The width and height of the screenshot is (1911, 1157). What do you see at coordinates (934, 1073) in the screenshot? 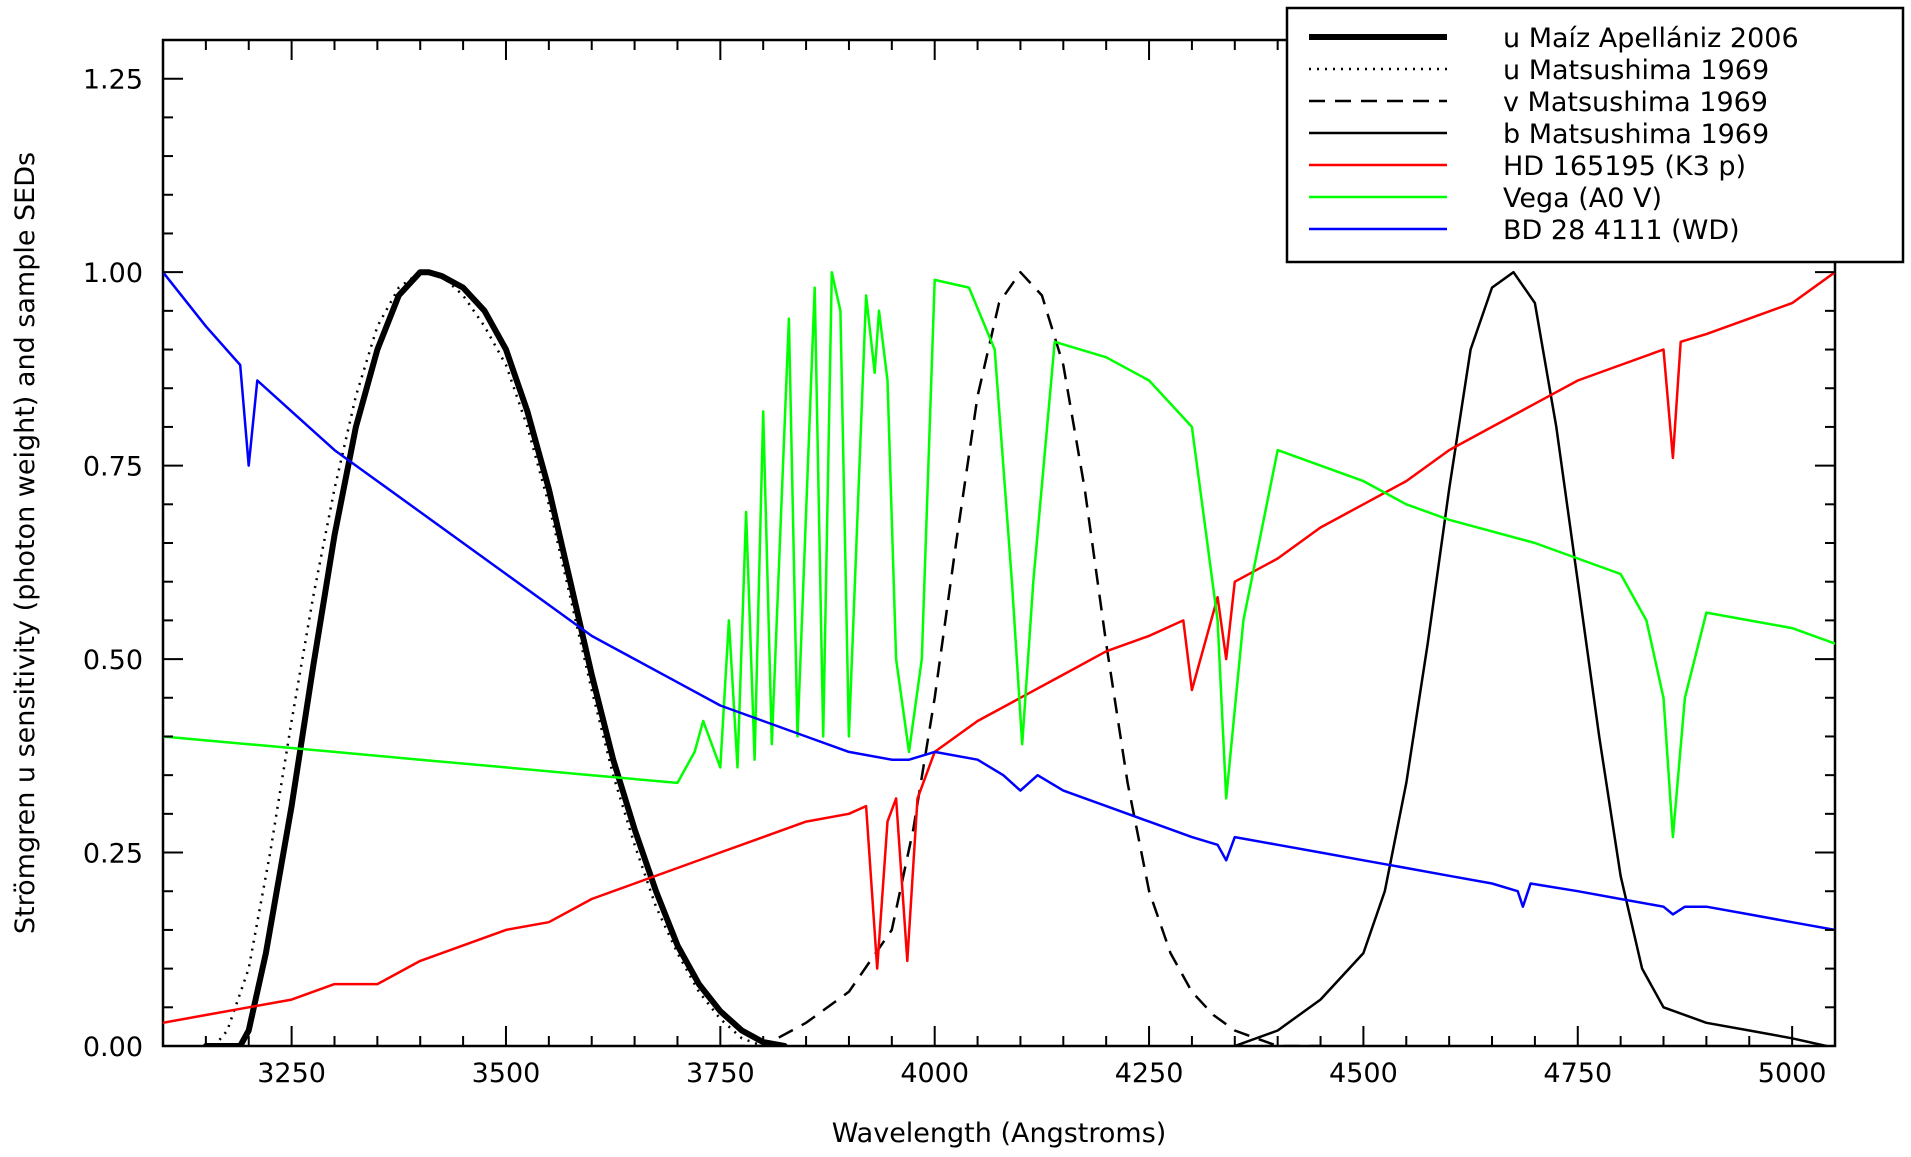
I see `x-tick-label: 4000` at bounding box center [934, 1073].